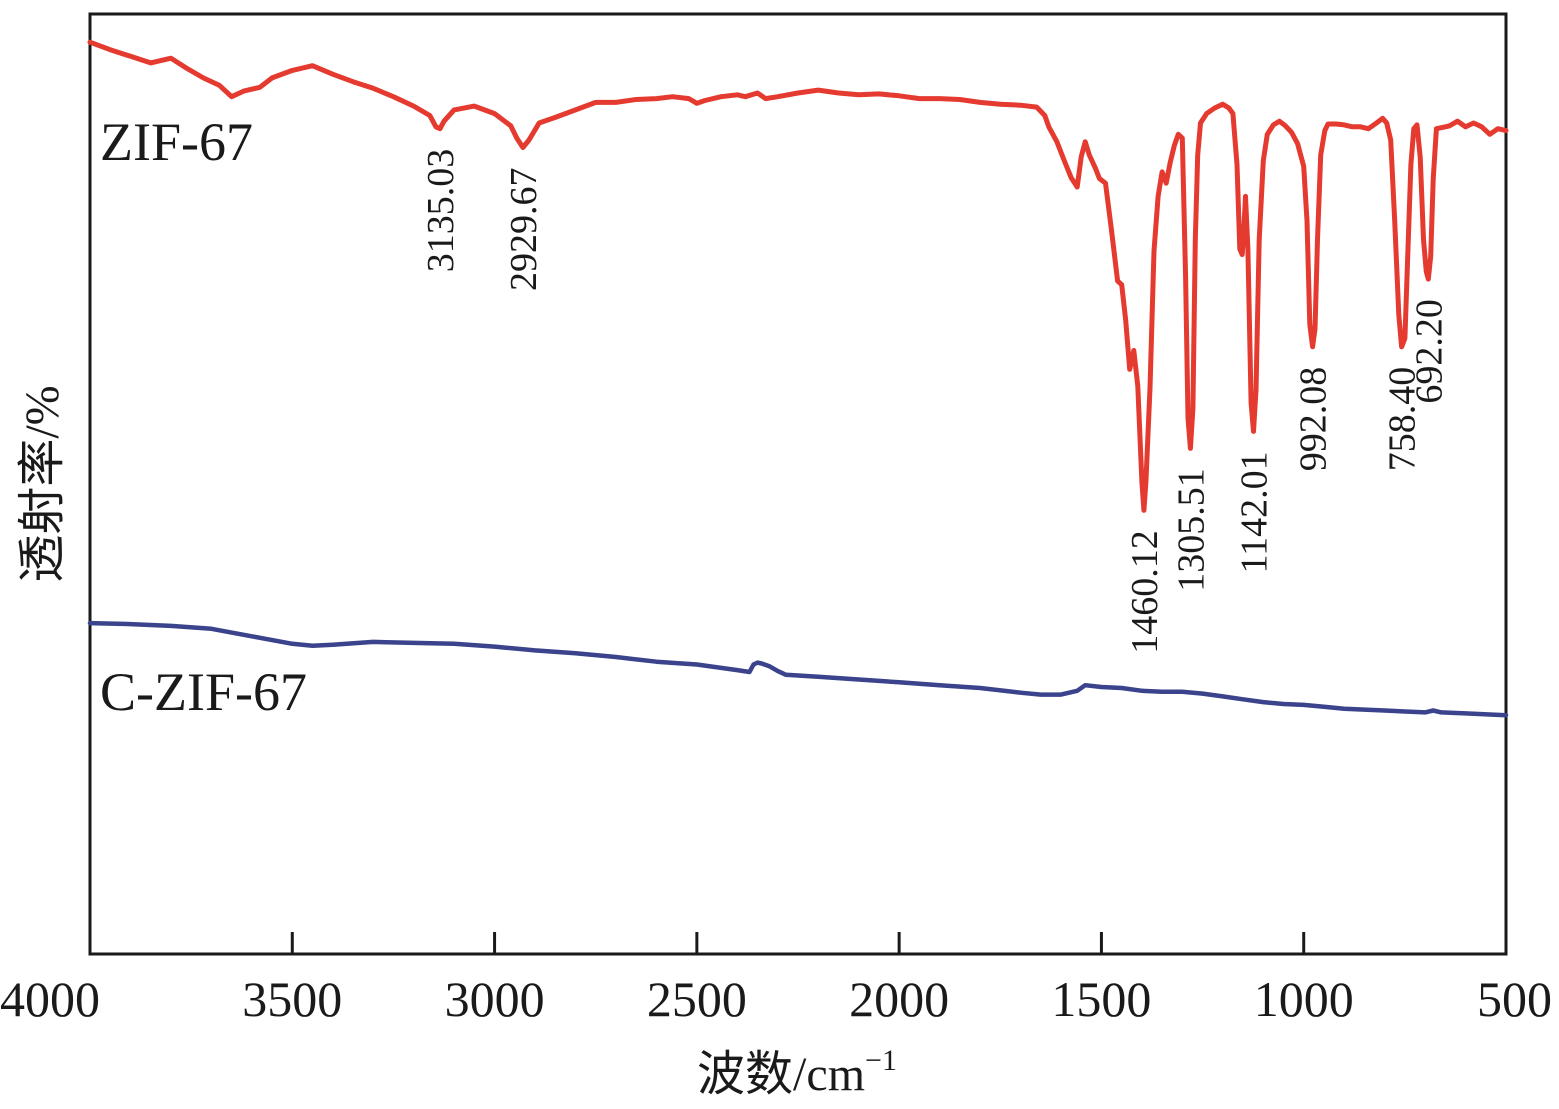  What do you see at coordinates (1314, 419) in the screenshot?
I see `peak-label-992-08: 992.08` at bounding box center [1314, 419].